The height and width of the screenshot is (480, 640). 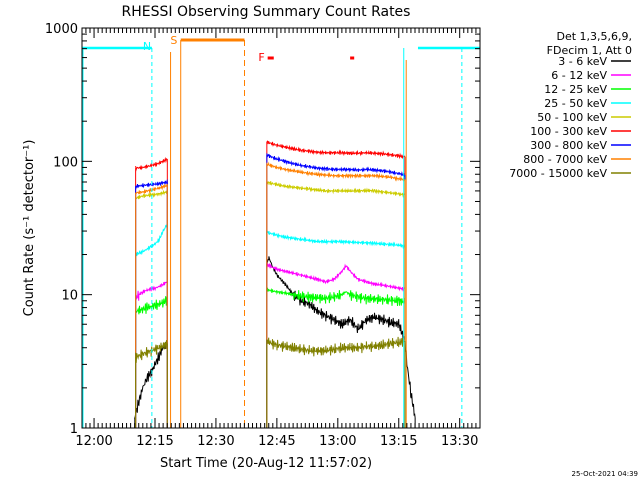 What do you see at coordinates (154, 441) in the screenshot?
I see `x-tick-label: 12:15` at bounding box center [154, 441].